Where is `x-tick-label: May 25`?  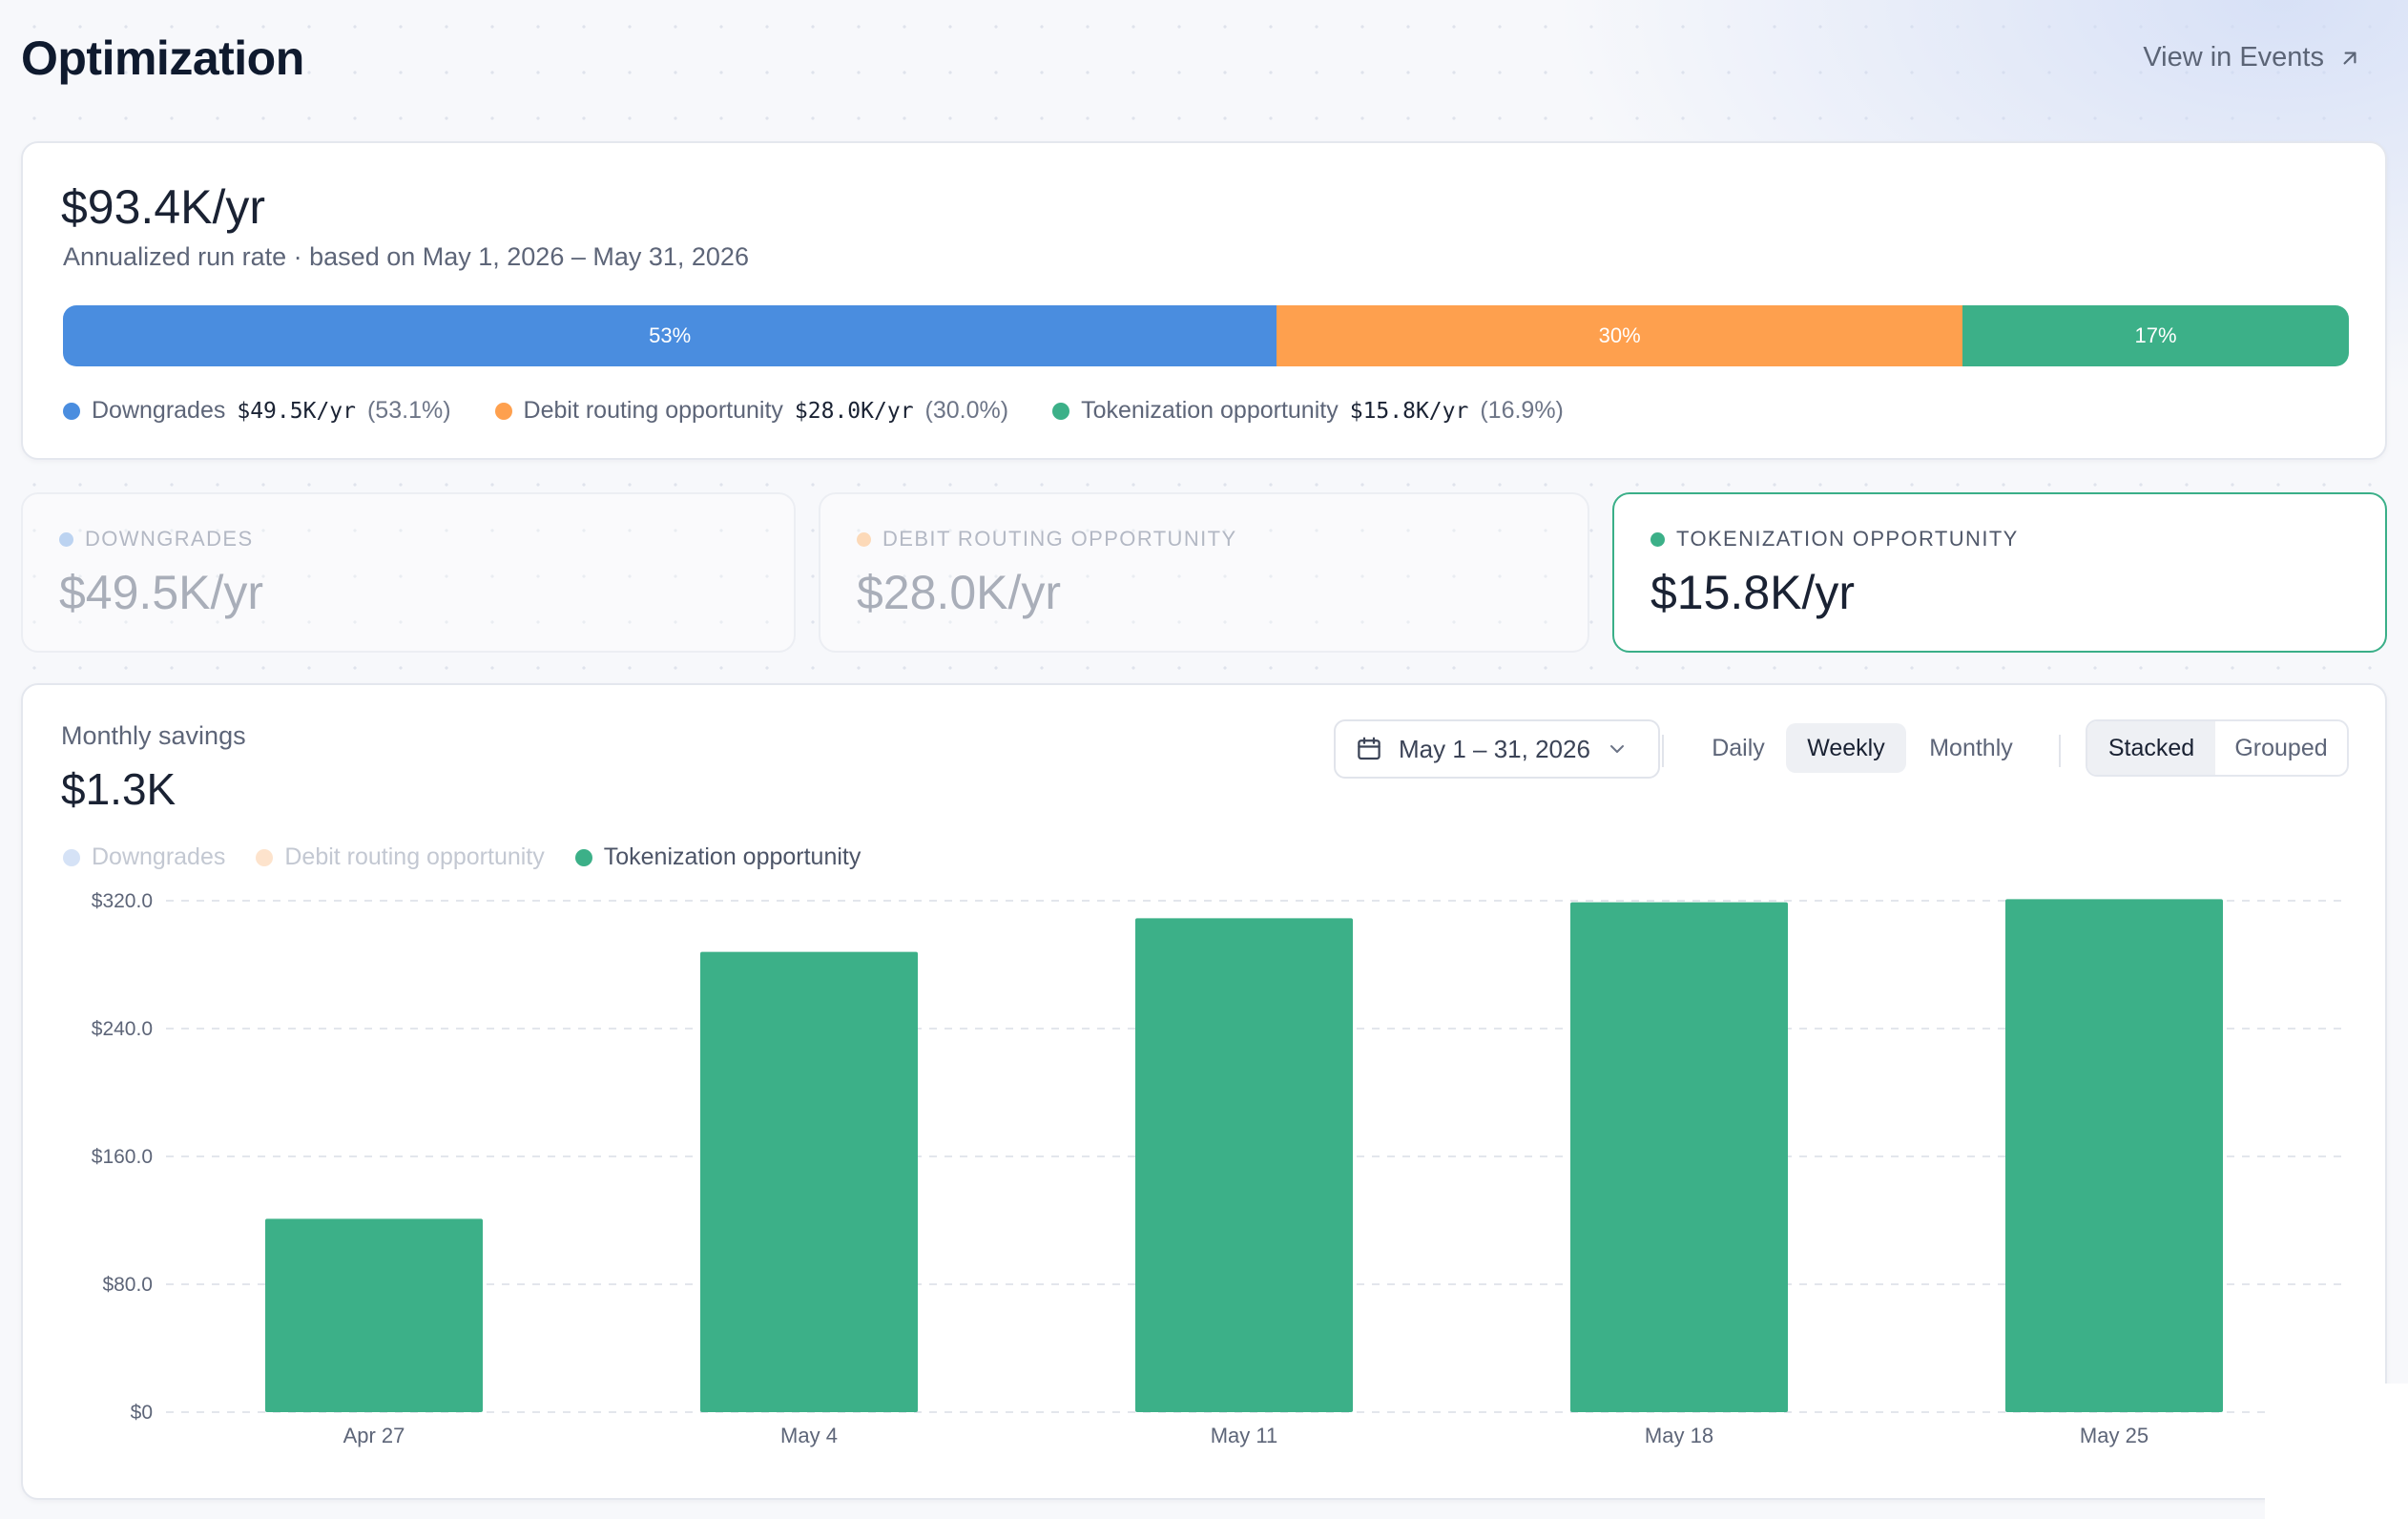
x-tick-label: May 25 is located at coordinates (2114, 1435).